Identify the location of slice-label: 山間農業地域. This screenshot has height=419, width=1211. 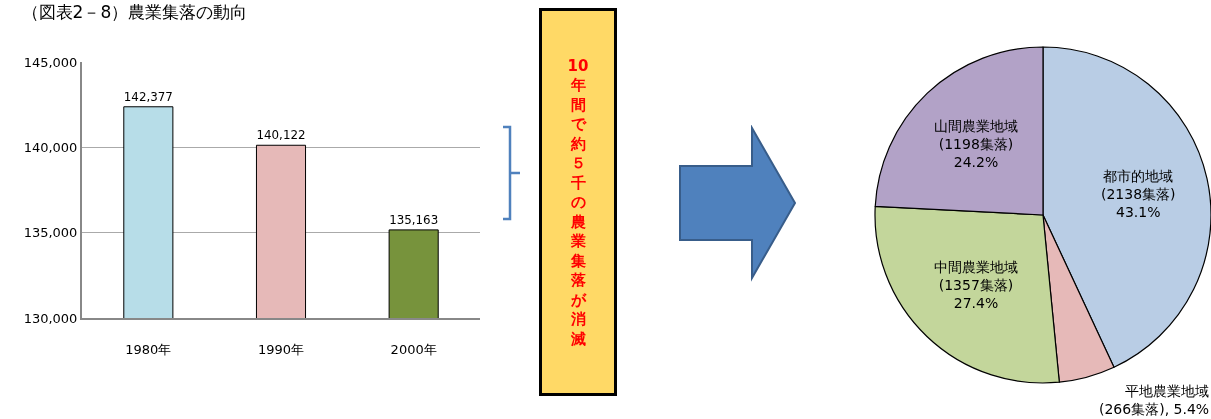
(976, 126).